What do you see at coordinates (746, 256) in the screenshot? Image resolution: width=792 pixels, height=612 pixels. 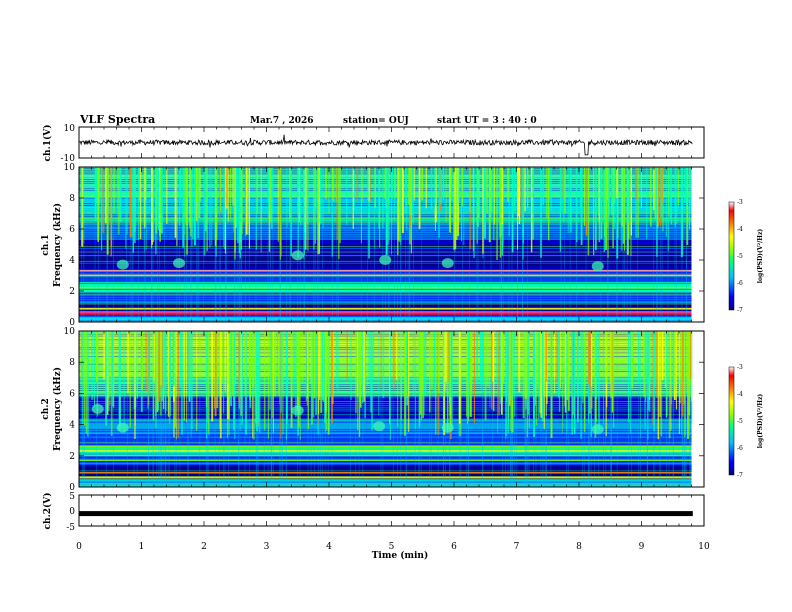 I see `ch1-colorbar: -3 -4 -5 -6 -7 log(PSD)(V²/Hz)` at bounding box center [746, 256].